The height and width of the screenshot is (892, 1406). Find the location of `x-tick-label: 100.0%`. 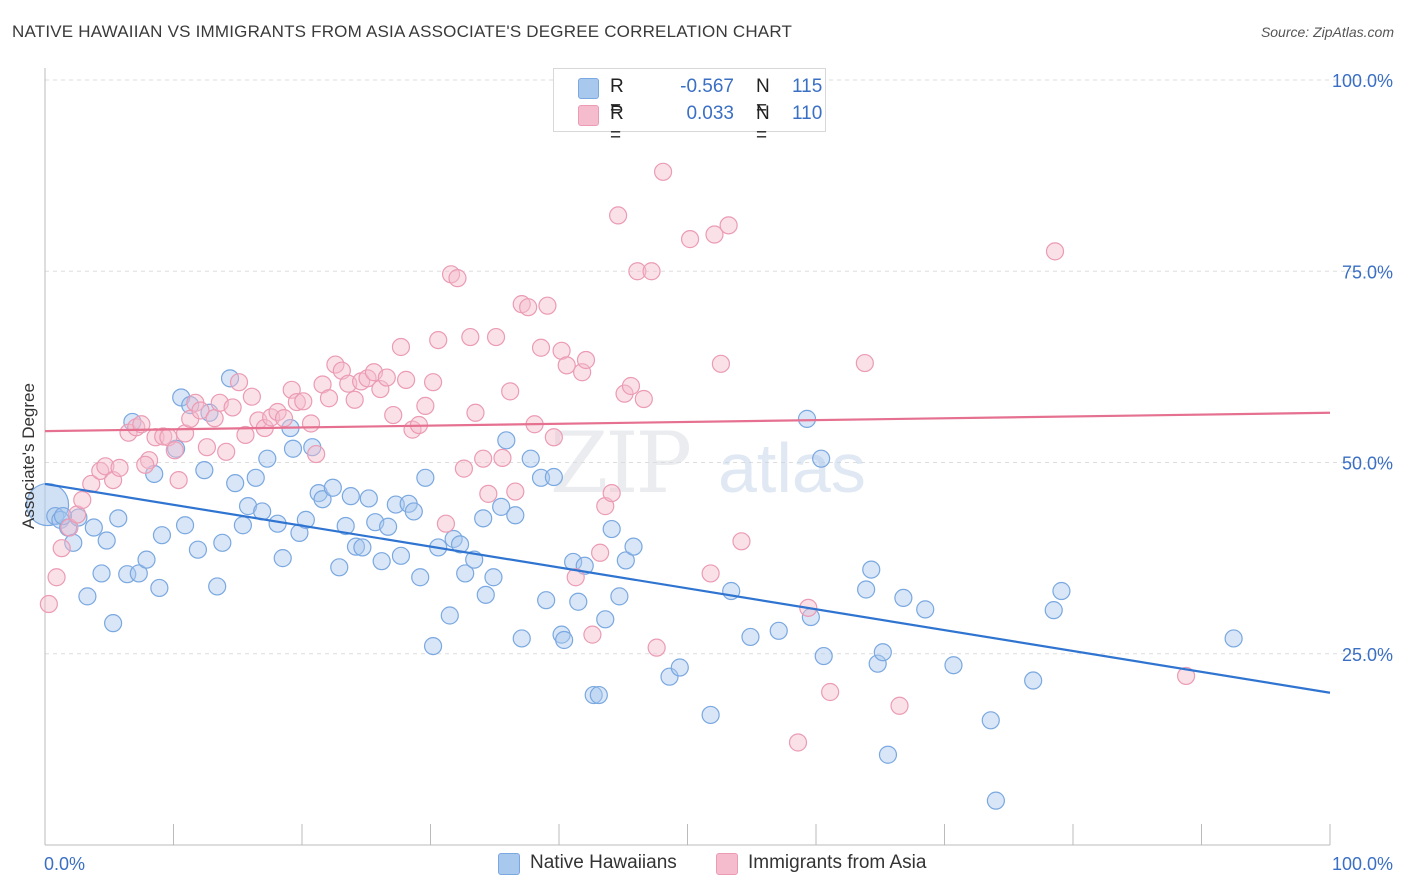

x-tick-label: 100.0% is located at coordinates (1362, 864).